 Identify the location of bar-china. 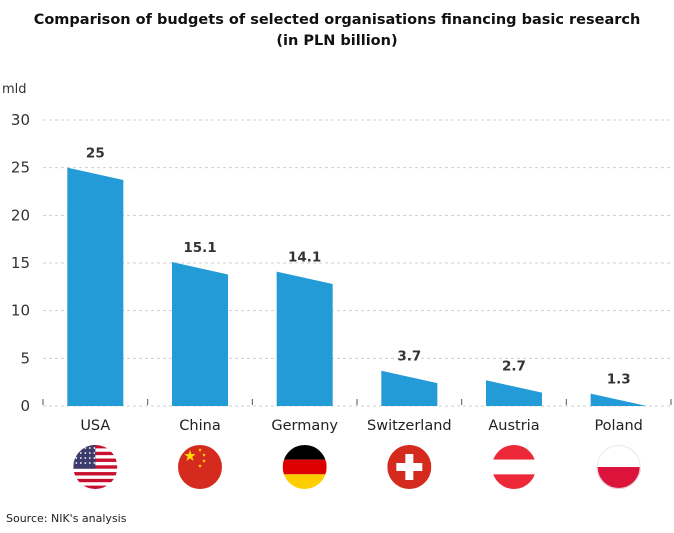
(200, 334).